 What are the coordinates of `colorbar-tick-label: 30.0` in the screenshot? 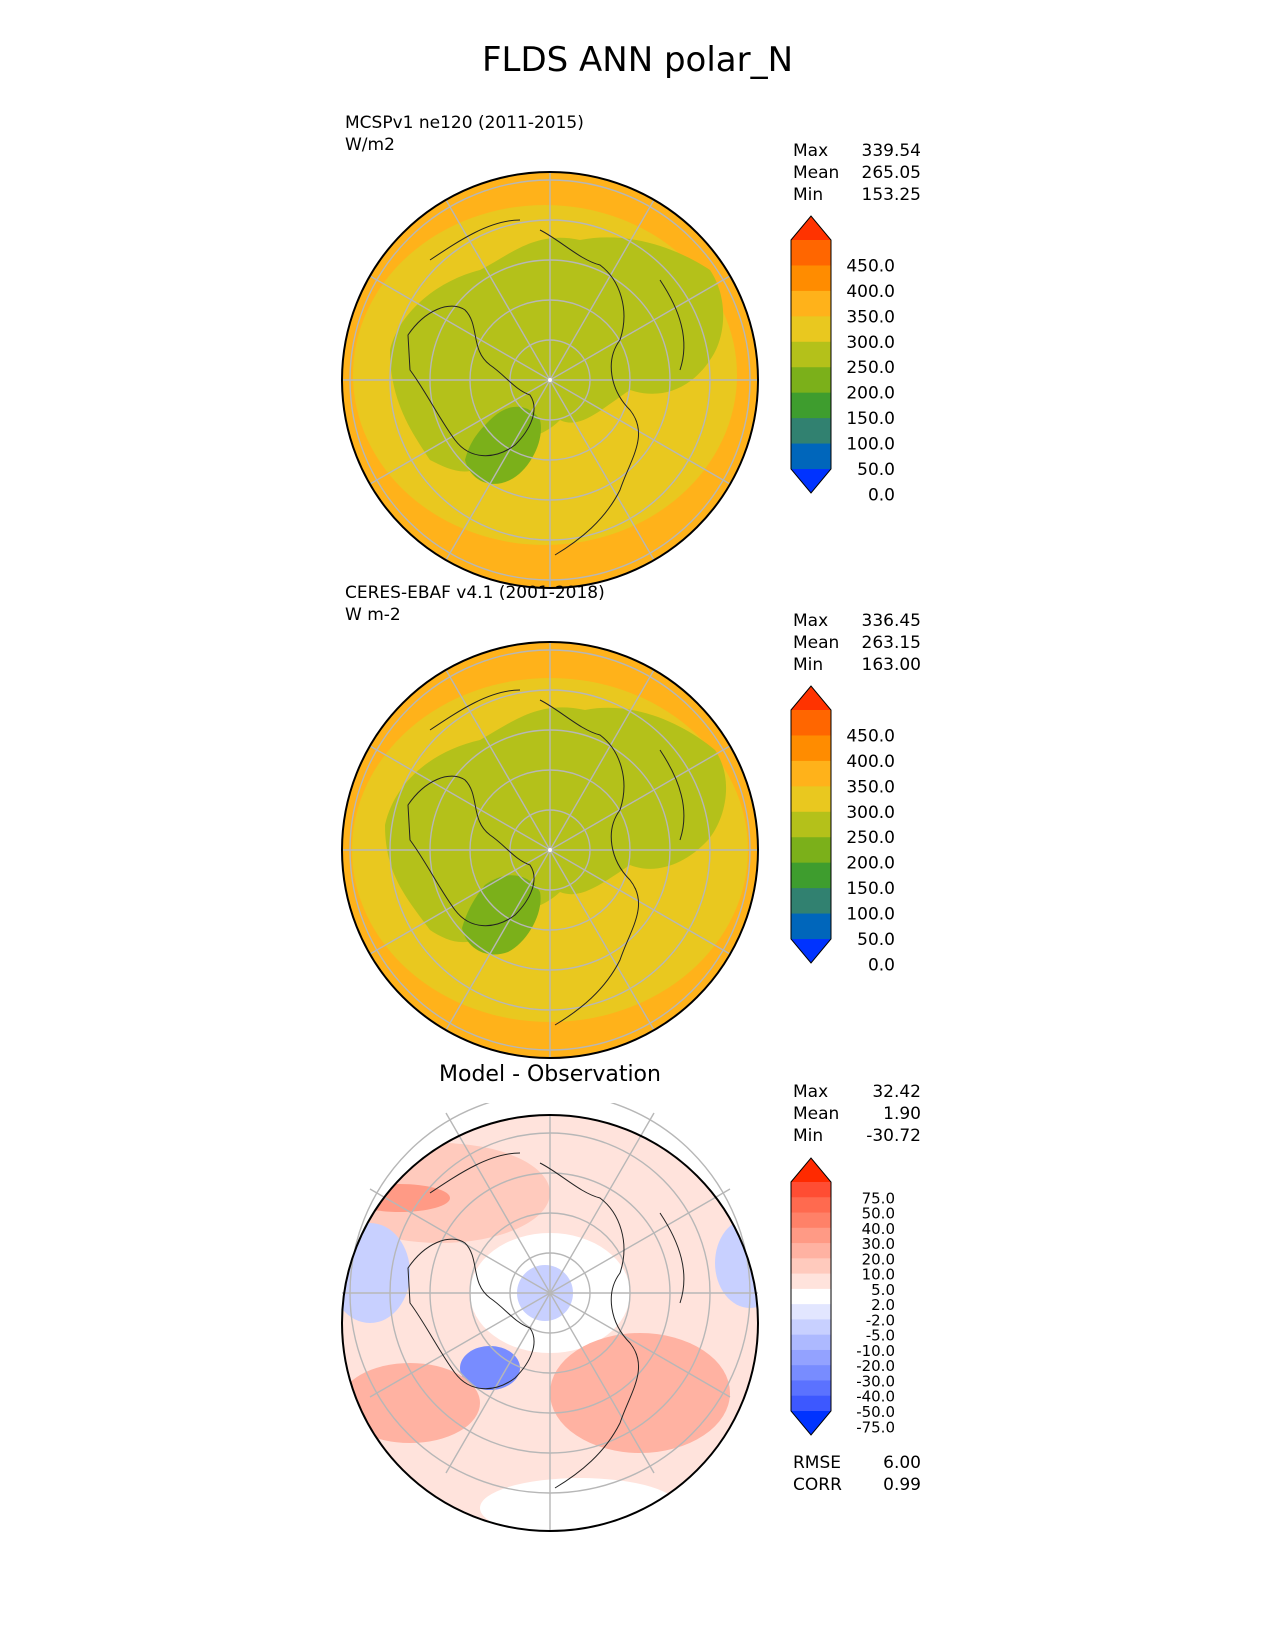 It's located at (878, 1244).